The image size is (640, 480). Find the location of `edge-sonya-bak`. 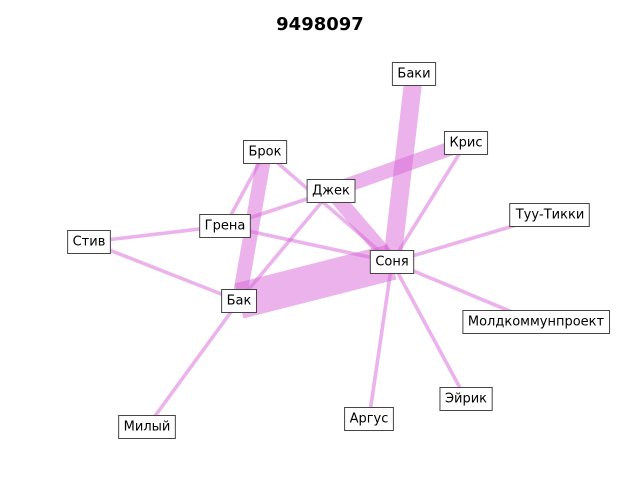

edge-sonya-bak is located at coordinates (315, 281).